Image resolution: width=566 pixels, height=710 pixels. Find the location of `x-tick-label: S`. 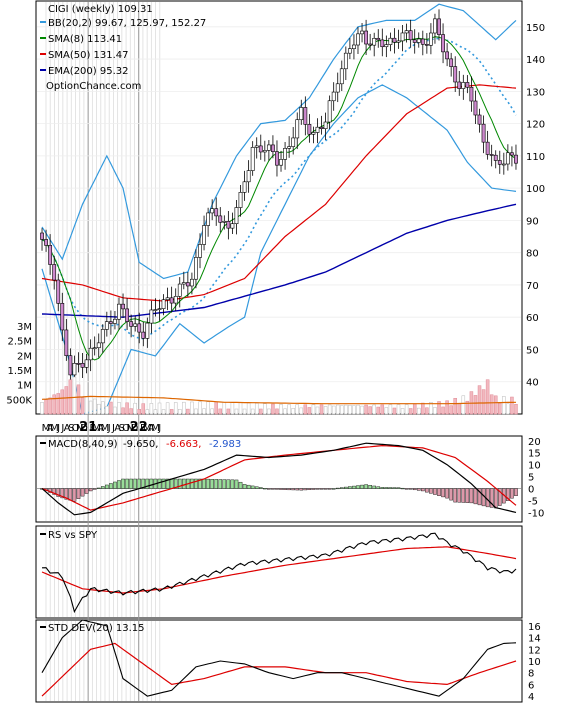

x-tick-label: S is located at coordinates (71, 428).